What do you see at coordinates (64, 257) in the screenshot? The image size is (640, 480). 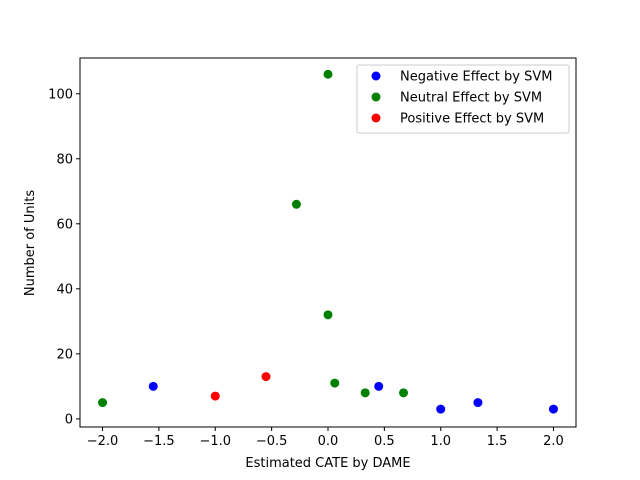 I see `y-axis: 0 20 40 60 80 100` at bounding box center [64, 257].